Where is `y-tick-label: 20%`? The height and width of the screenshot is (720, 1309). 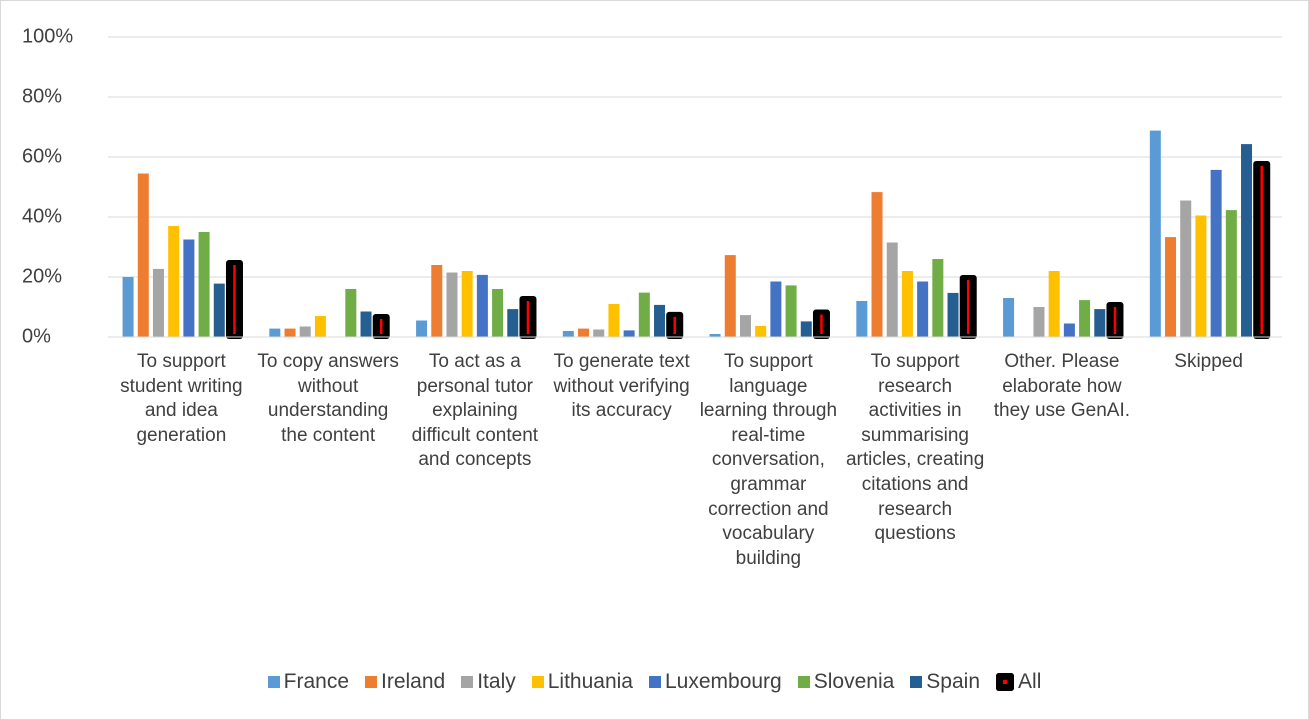 y-tick-label: 20% is located at coordinates (42, 276).